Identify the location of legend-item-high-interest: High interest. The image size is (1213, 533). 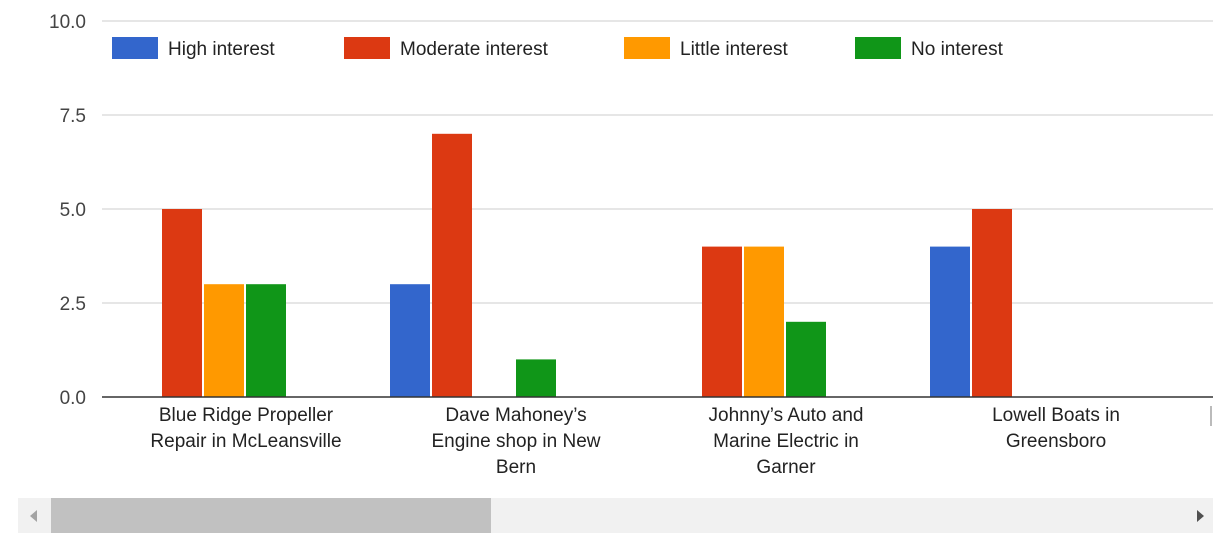
(193, 48).